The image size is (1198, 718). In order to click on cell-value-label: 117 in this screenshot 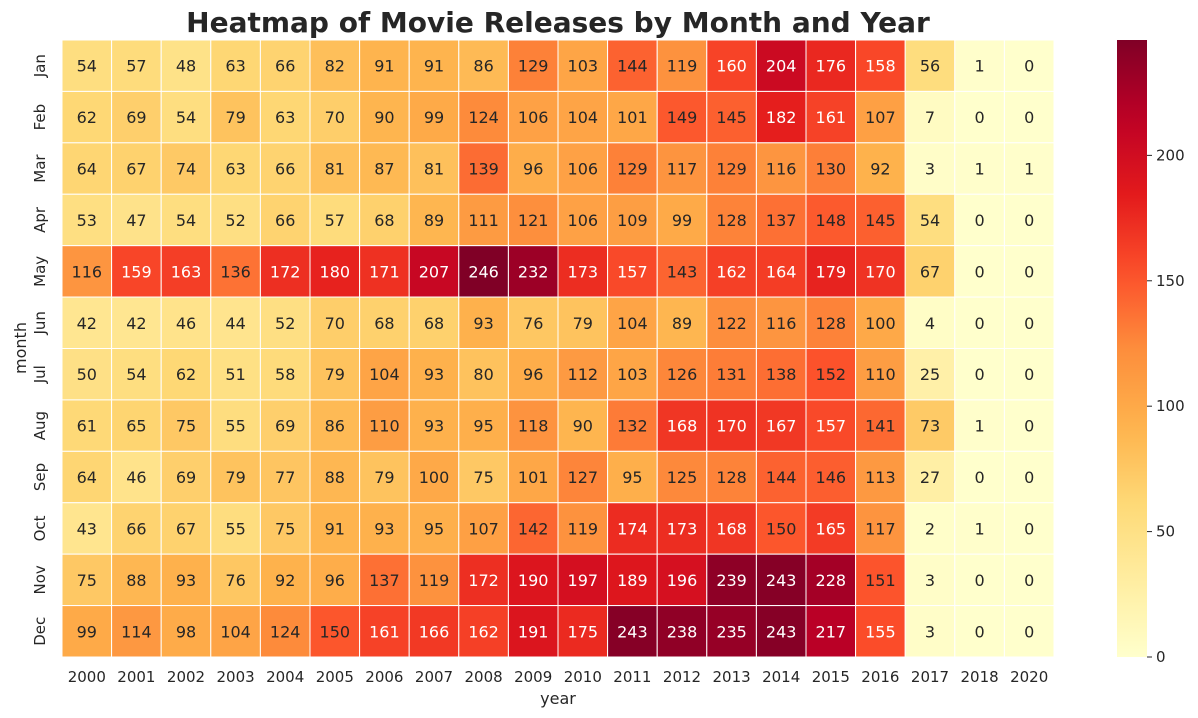, I will do `click(880, 528)`.